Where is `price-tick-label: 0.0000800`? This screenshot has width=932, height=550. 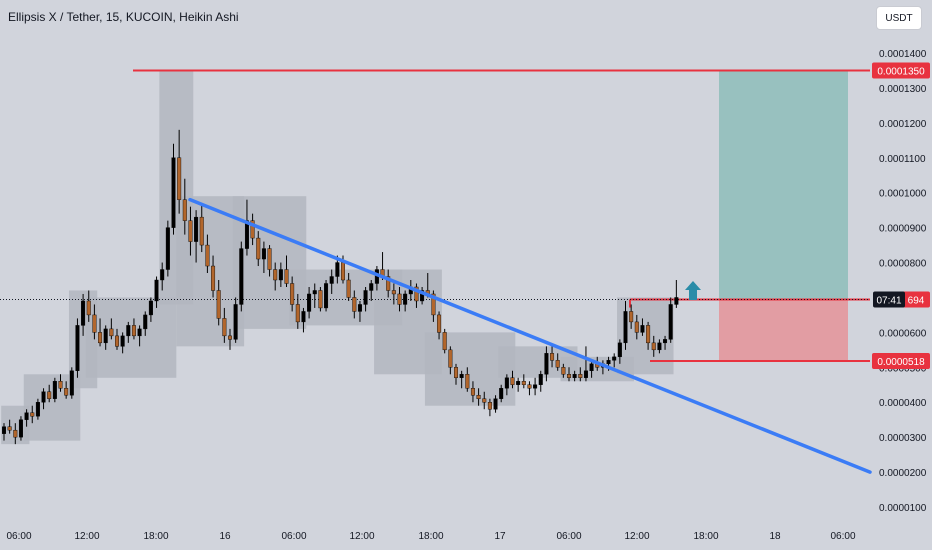 price-tick-label: 0.0000800 is located at coordinates (903, 264).